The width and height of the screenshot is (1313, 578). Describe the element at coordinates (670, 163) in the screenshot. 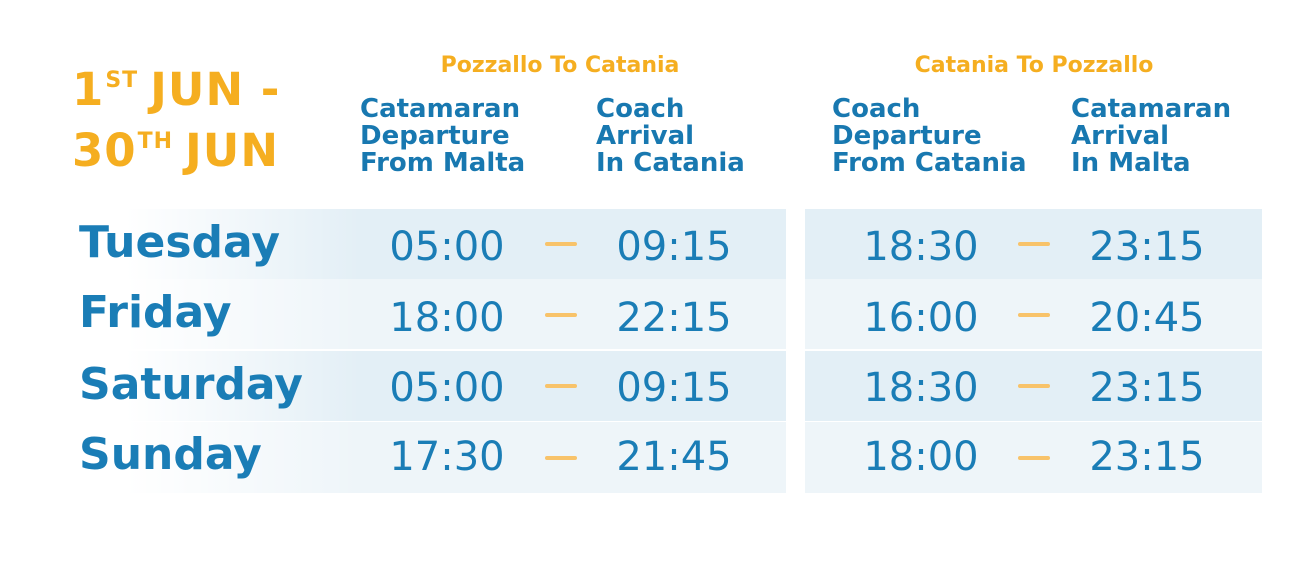

I see `header-line: In Catania` at that location.